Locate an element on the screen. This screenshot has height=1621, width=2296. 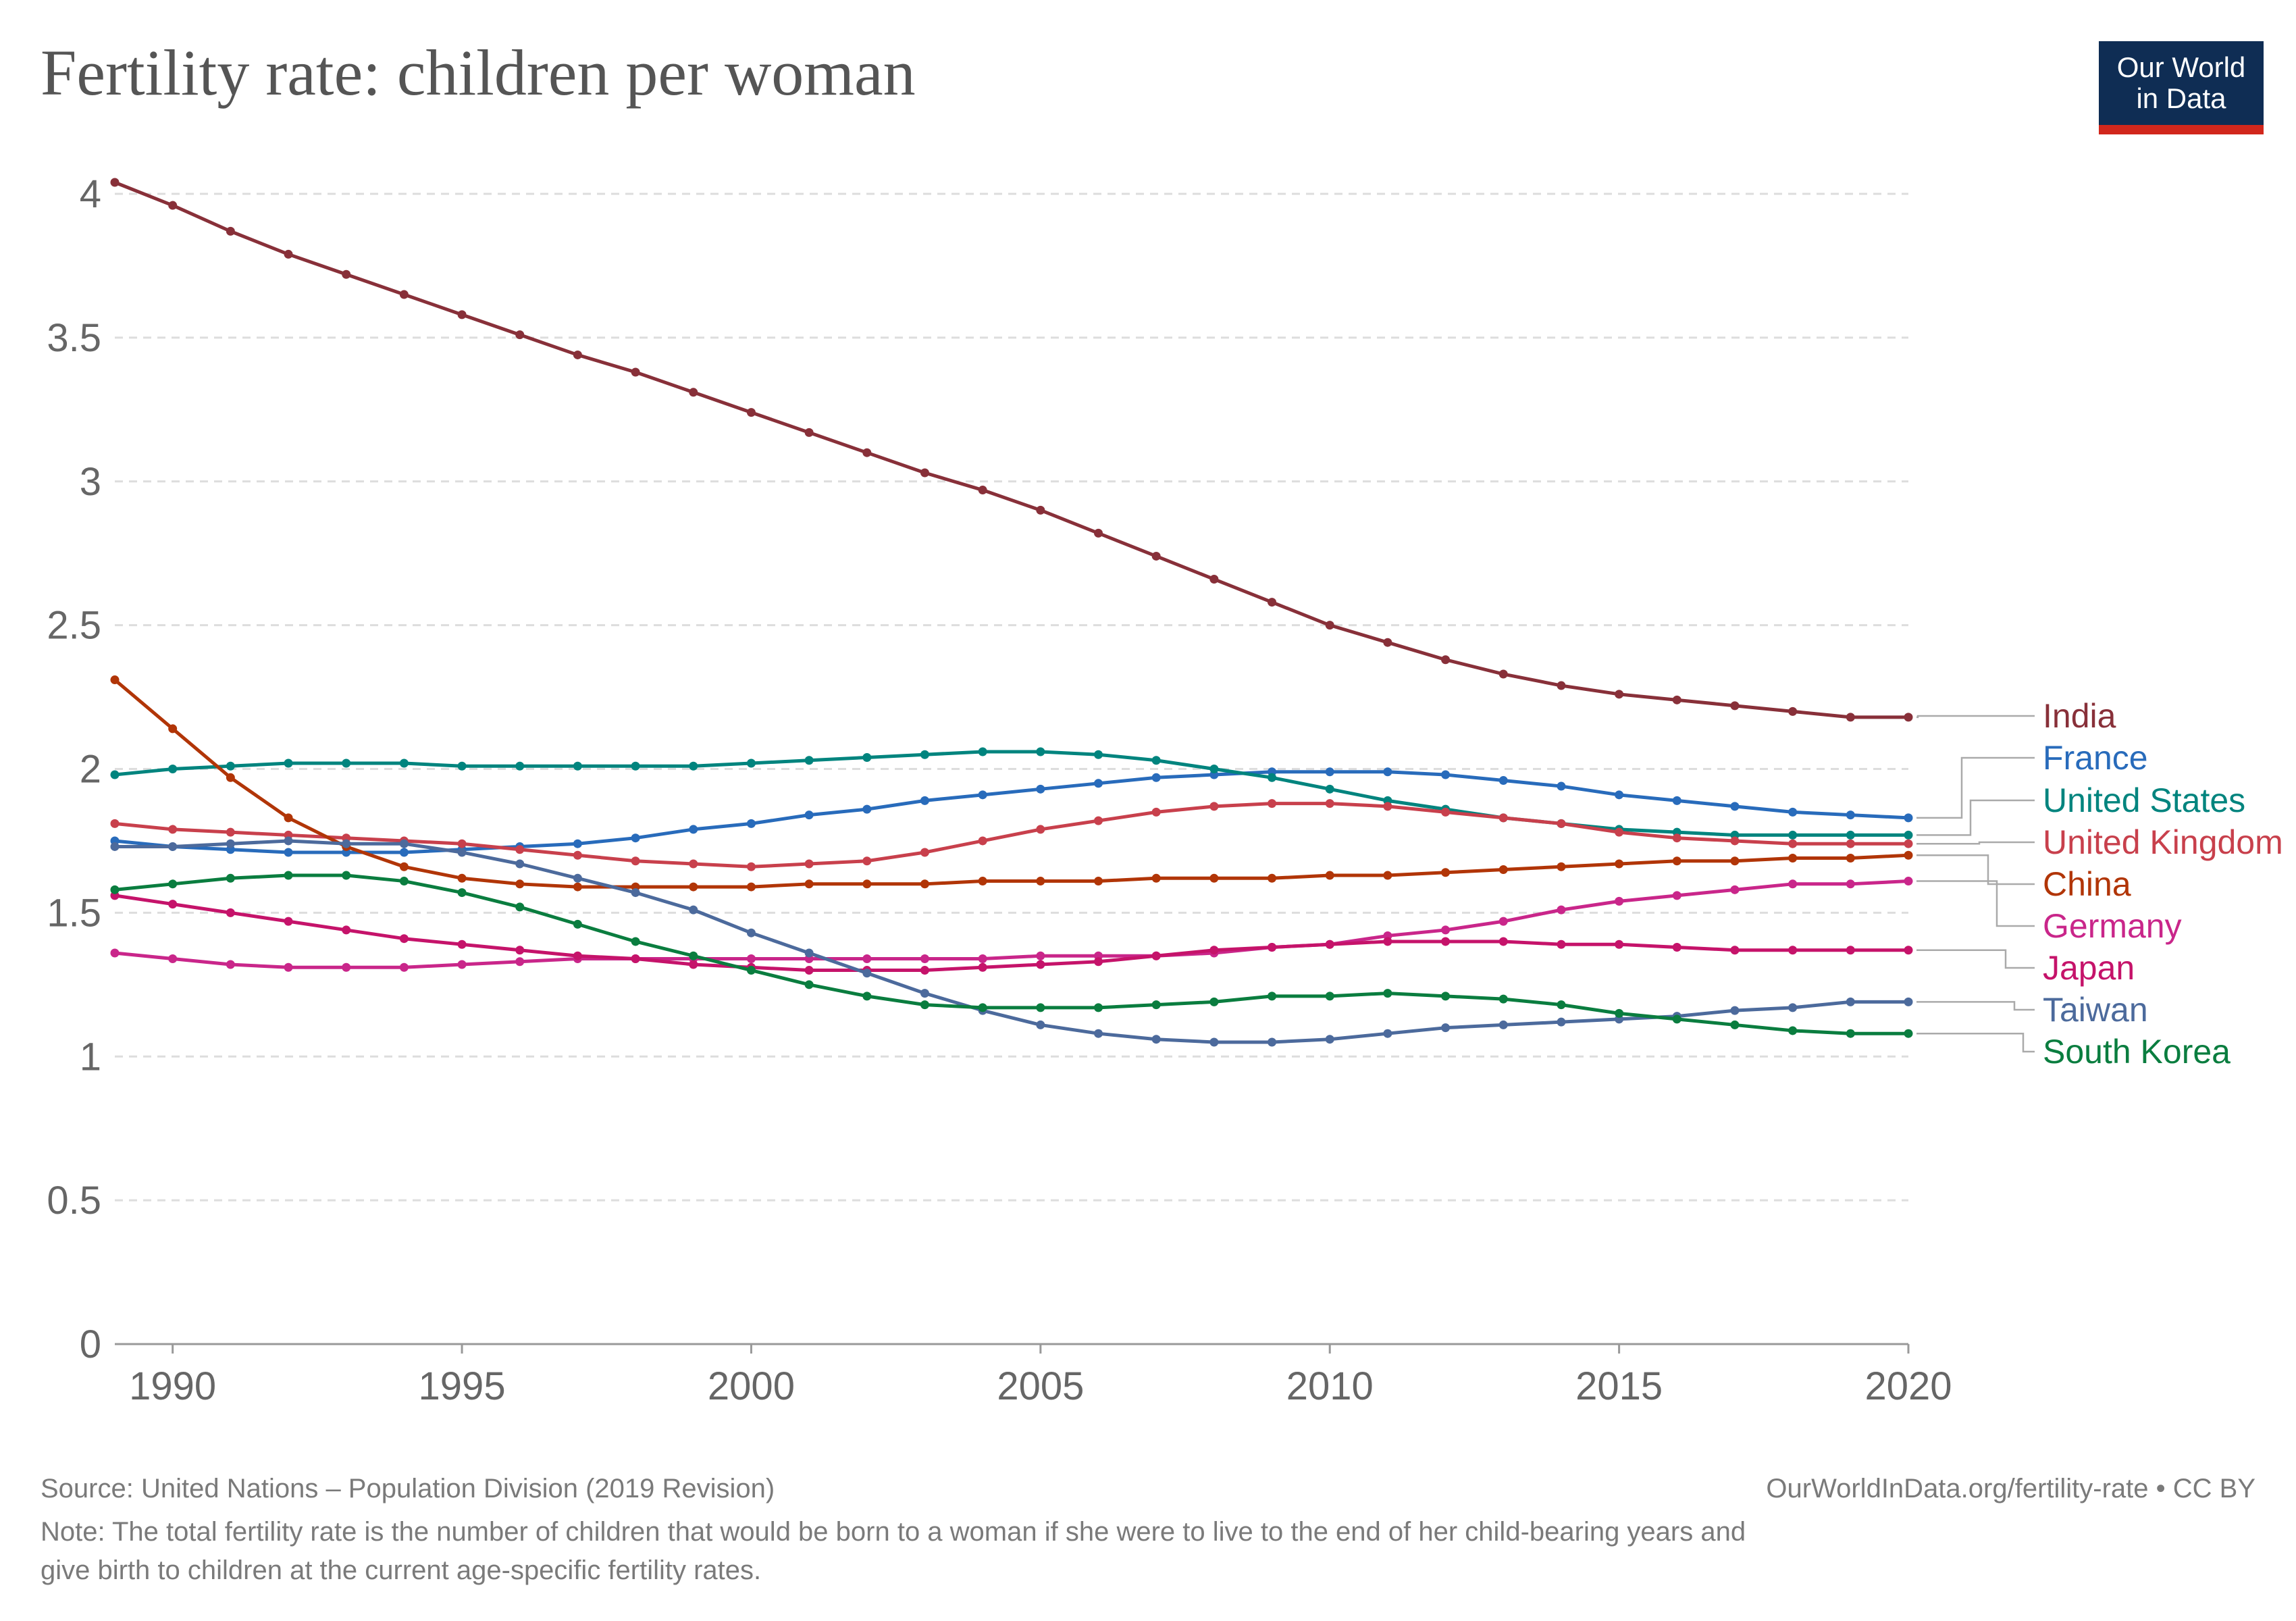
series-germany is located at coordinates (1012, 924).